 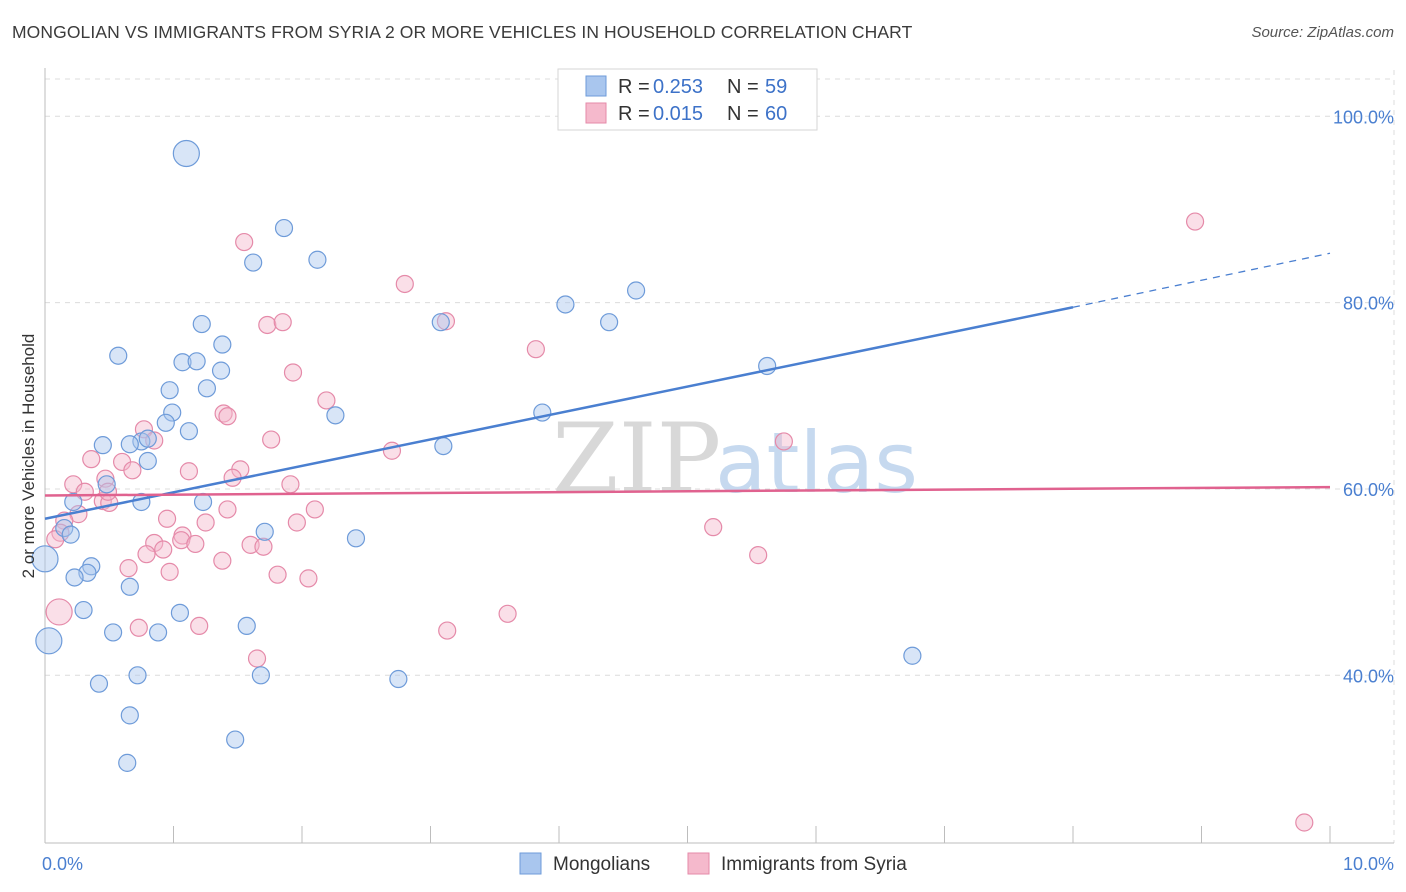 What do you see at coordinates (1363, 117) in the screenshot?
I see `y-tick-label-3: 100.0%` at bounding box center [1363, 117].